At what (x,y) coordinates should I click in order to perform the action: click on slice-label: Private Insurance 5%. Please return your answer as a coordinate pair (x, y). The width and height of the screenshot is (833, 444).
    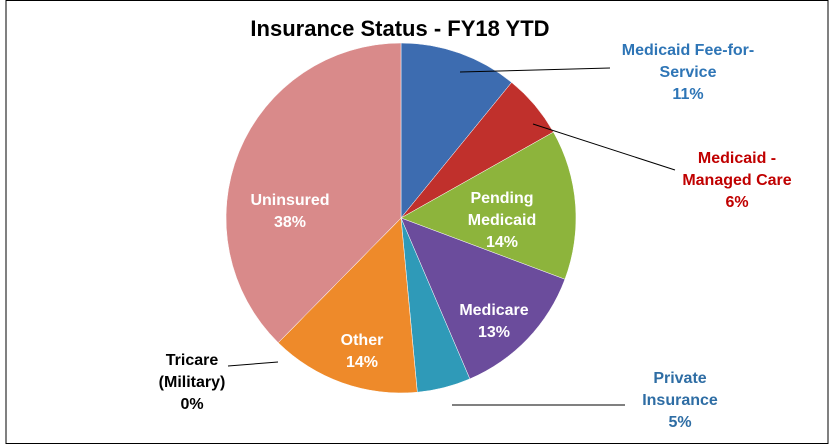
    Looking at the image, I should click on (680, 401).